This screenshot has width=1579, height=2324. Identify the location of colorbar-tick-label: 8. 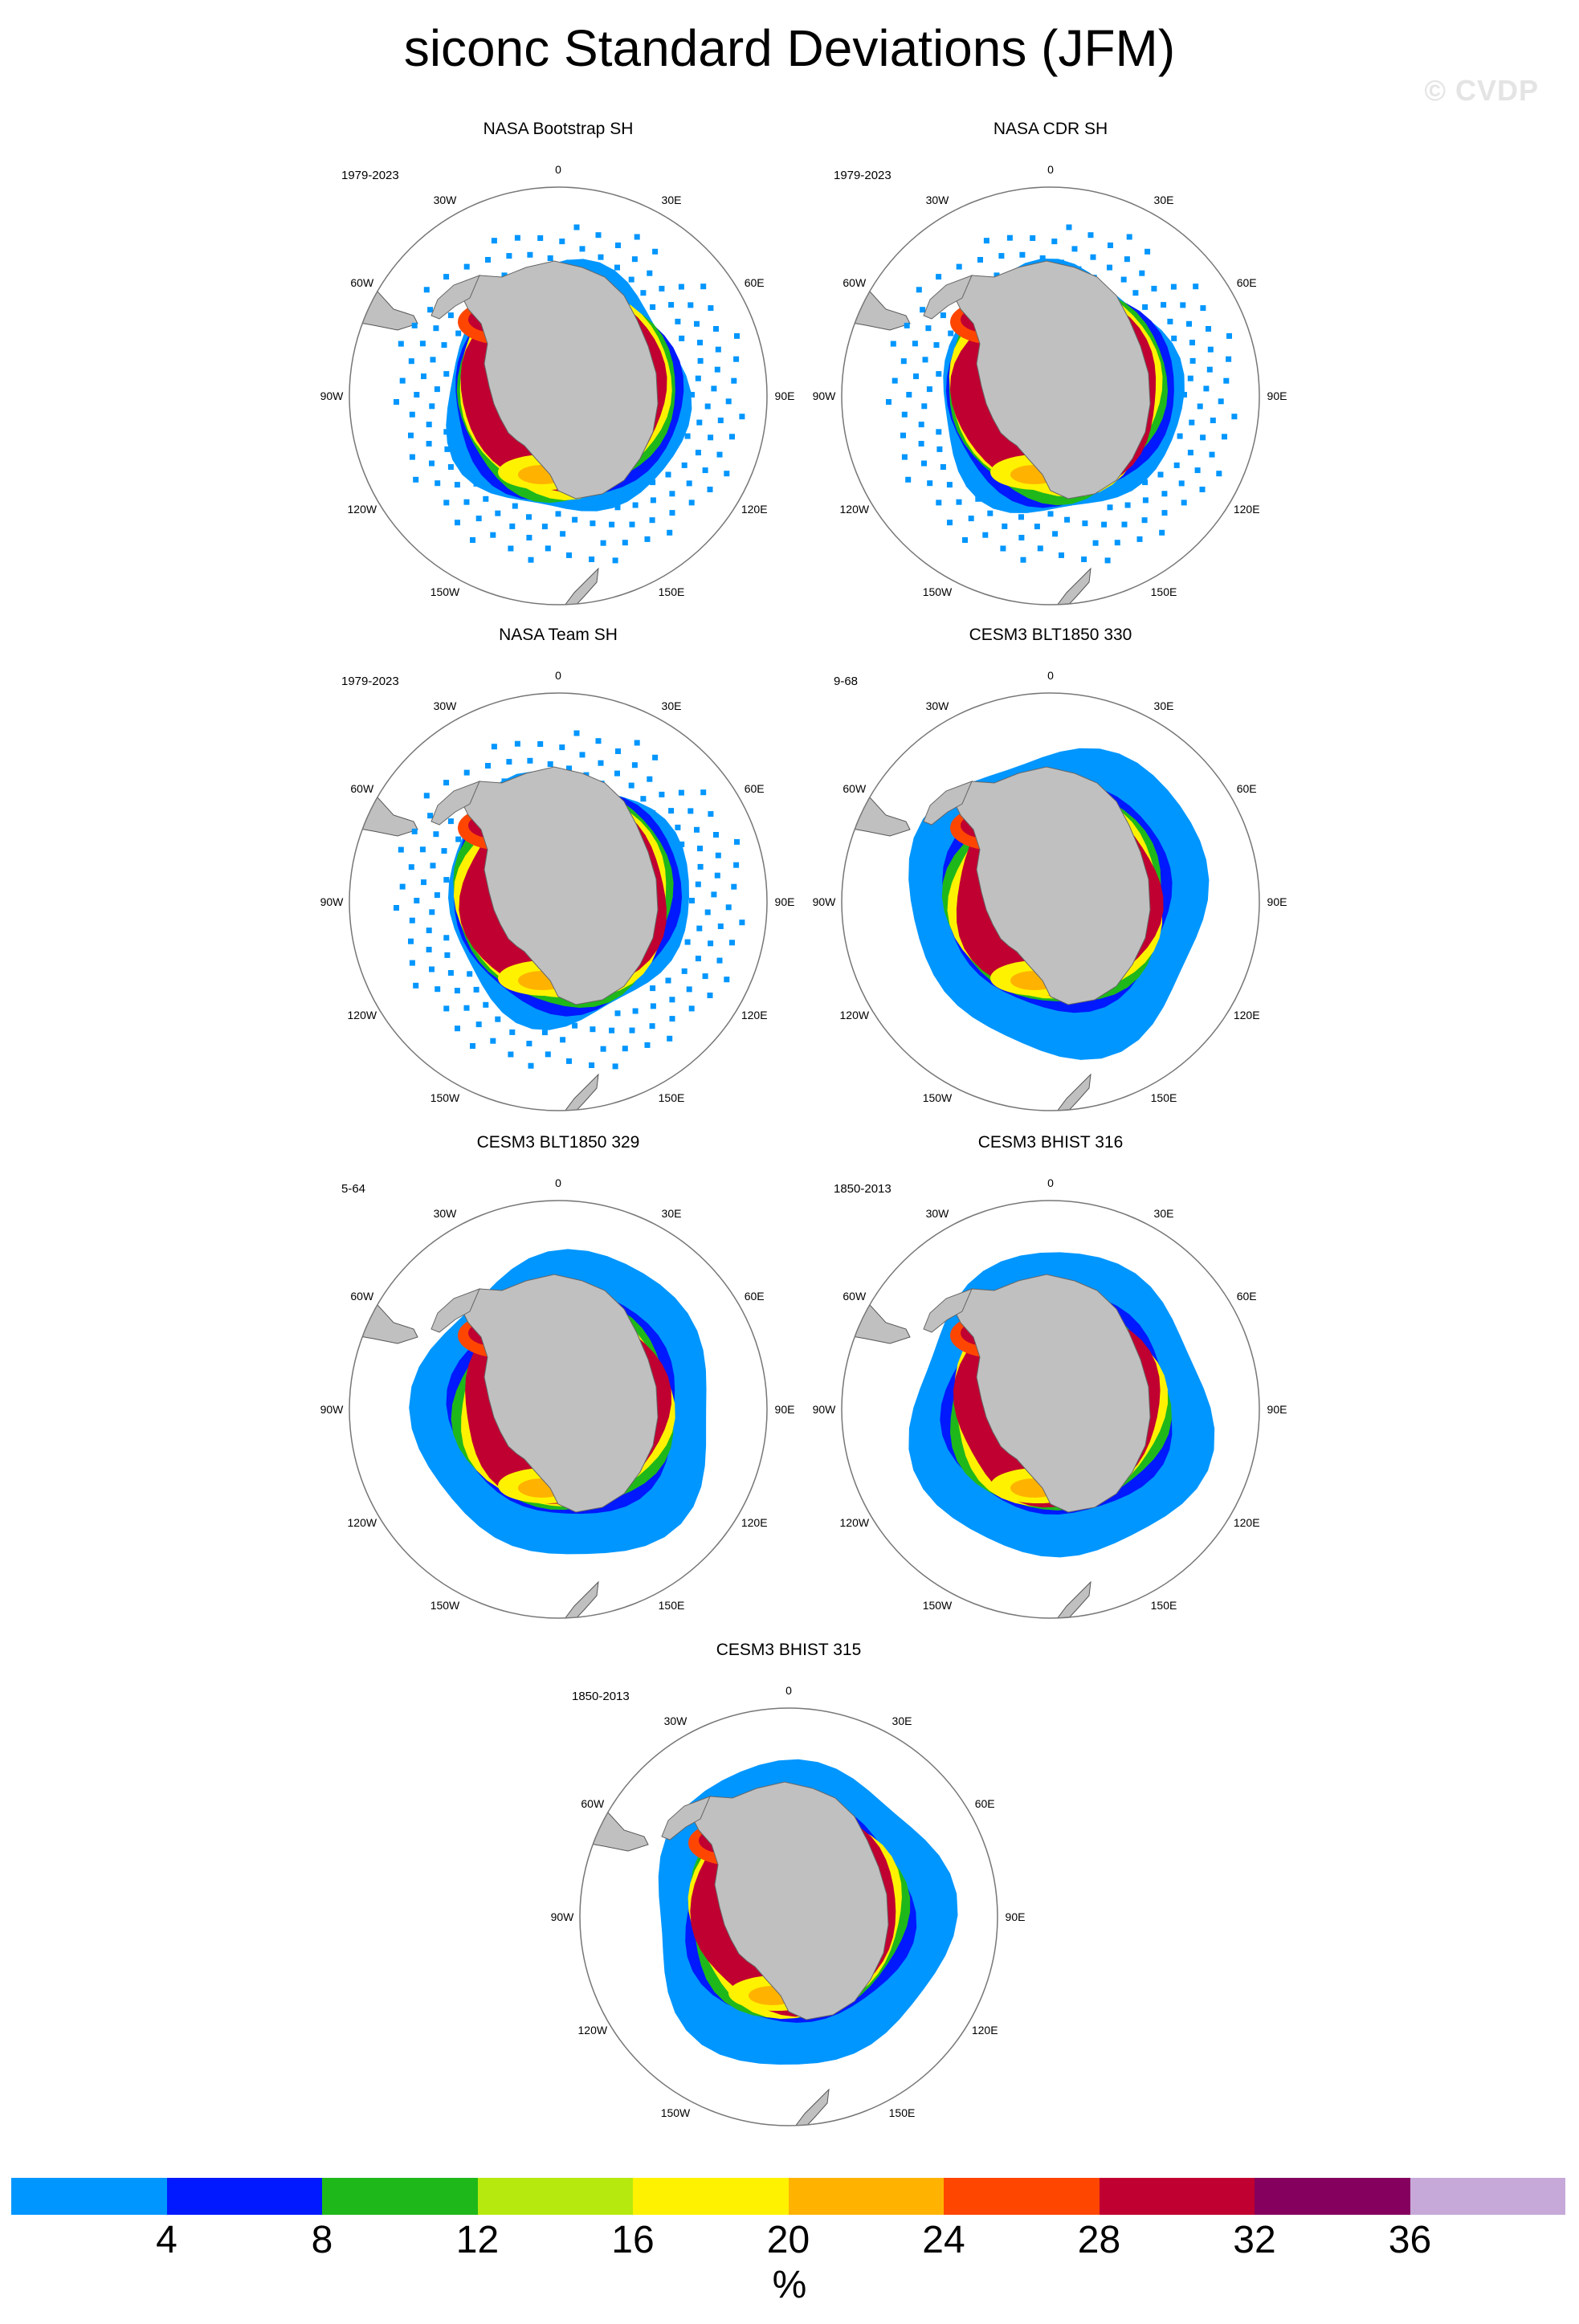
(322, 2240).